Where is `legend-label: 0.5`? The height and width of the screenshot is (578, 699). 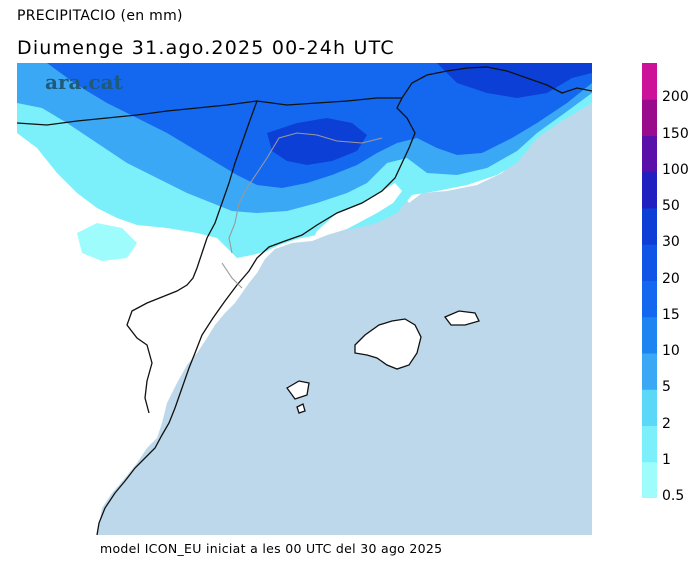
legend-label: 0.5 is located at coordinates (673, 496).